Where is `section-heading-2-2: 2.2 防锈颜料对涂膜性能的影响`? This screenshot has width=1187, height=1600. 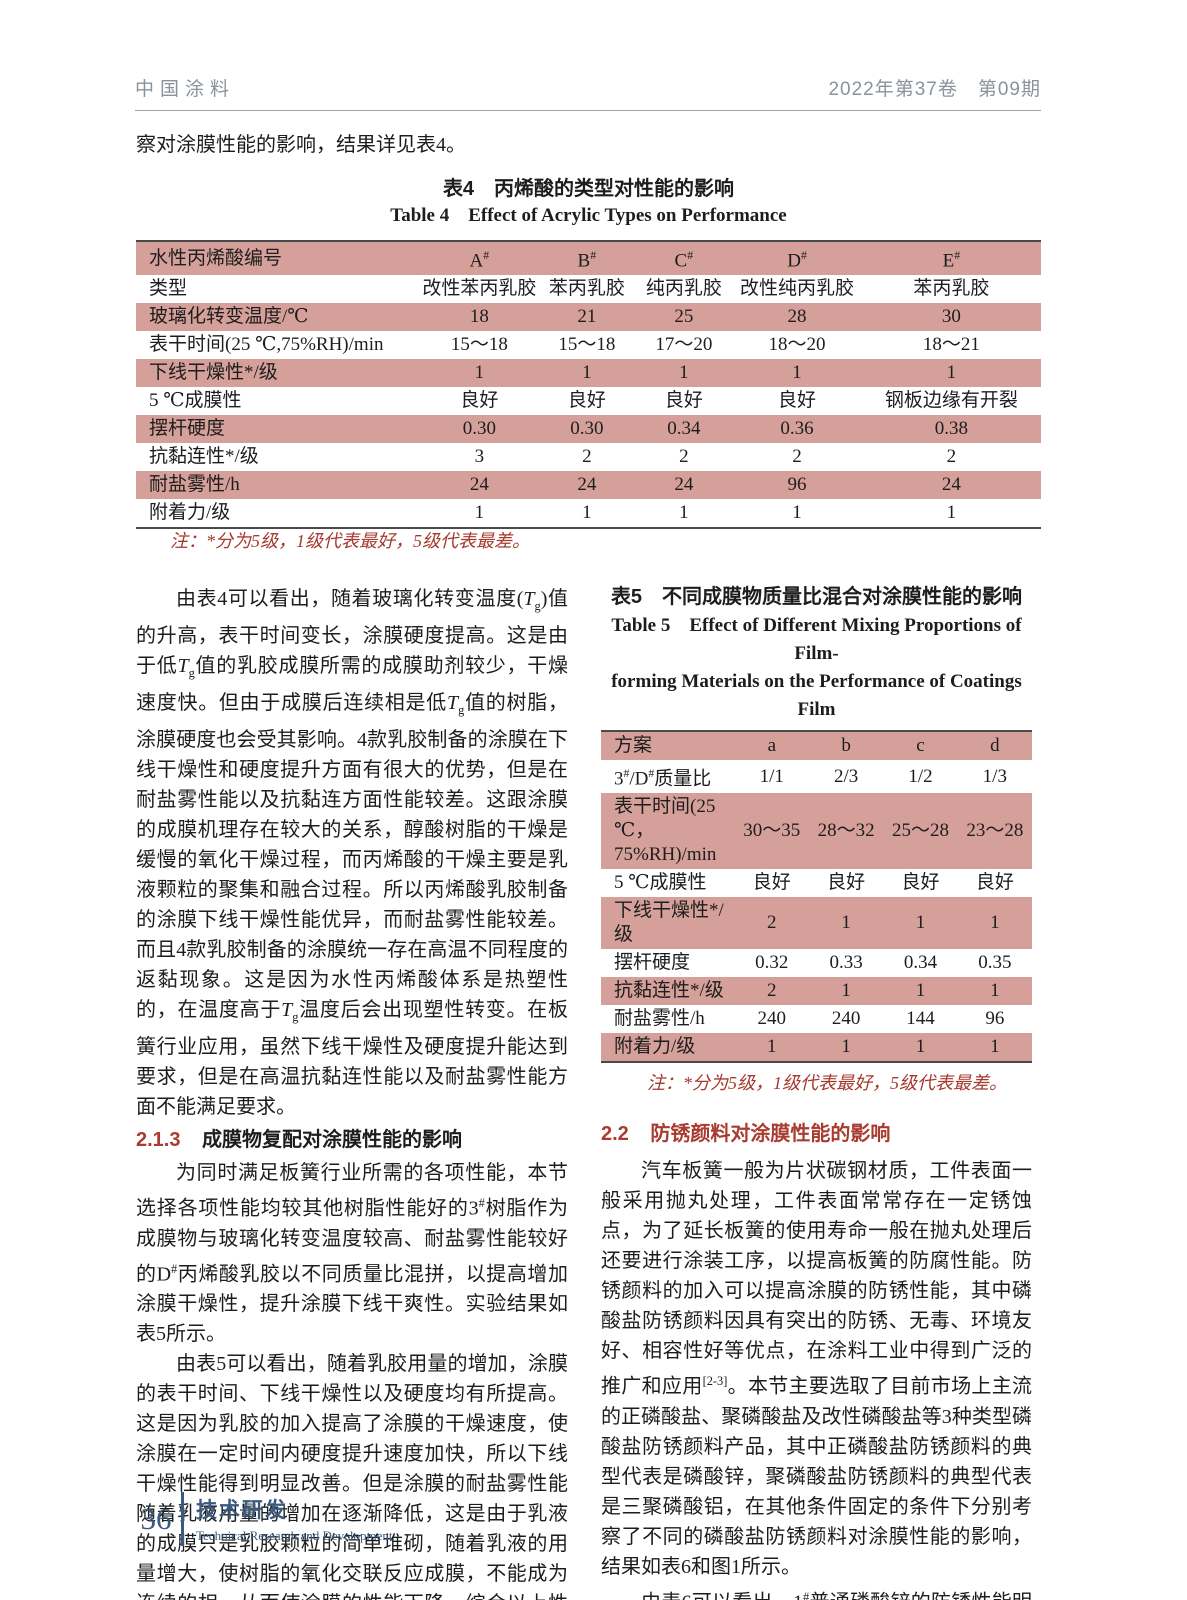
section-heading-2-2: 2.2 防锈颜料对涂膜性能的影响 is located at coordinates (816, 1134).